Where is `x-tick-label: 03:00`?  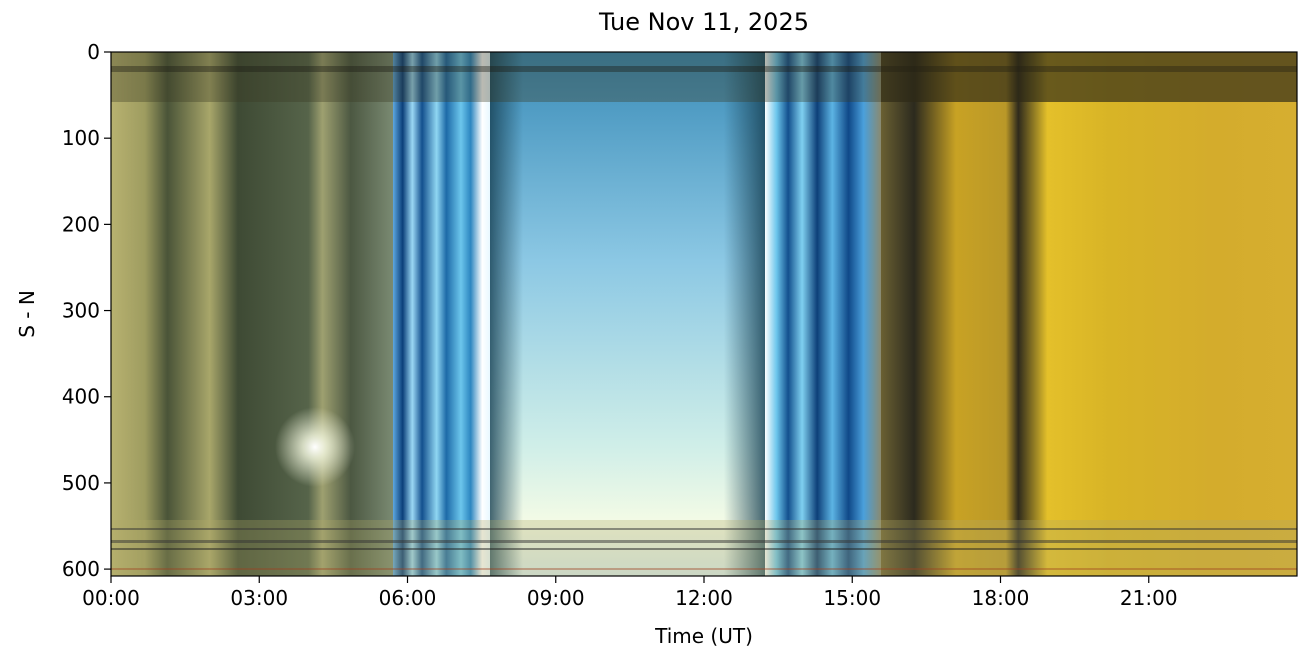
x-tick-label: 03:00 is located at coordinates (259, 598).